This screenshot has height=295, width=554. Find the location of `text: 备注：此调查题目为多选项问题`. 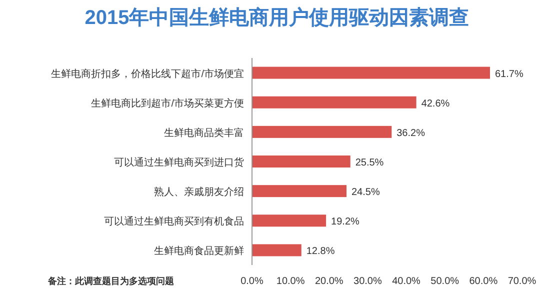

text: 备注：此调查题目为多选项问题 is located at coordinates (110, 281).